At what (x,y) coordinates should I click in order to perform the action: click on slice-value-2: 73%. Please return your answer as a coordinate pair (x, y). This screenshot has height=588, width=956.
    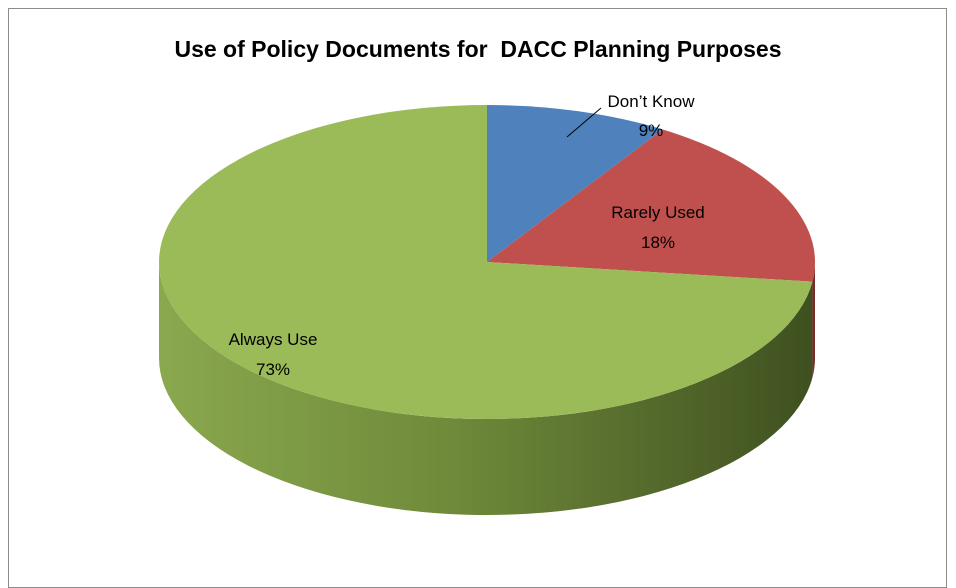
    Looking at the image, I should click on (273, 369).